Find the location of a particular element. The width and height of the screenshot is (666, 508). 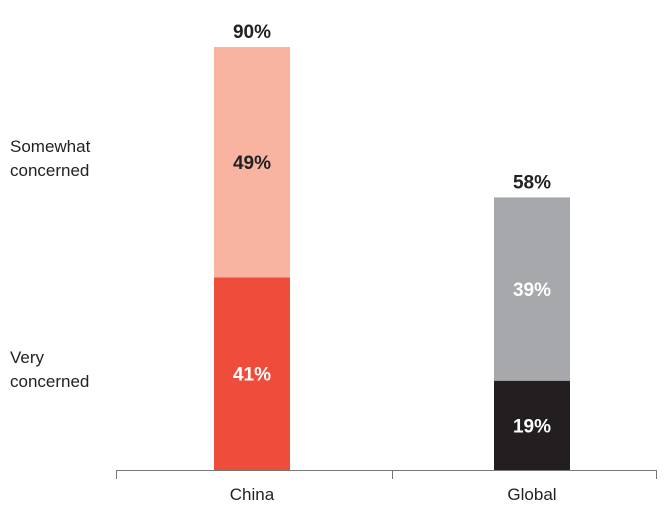

legend-very-concerned: Very concerned is located at coordinates (49, 369).